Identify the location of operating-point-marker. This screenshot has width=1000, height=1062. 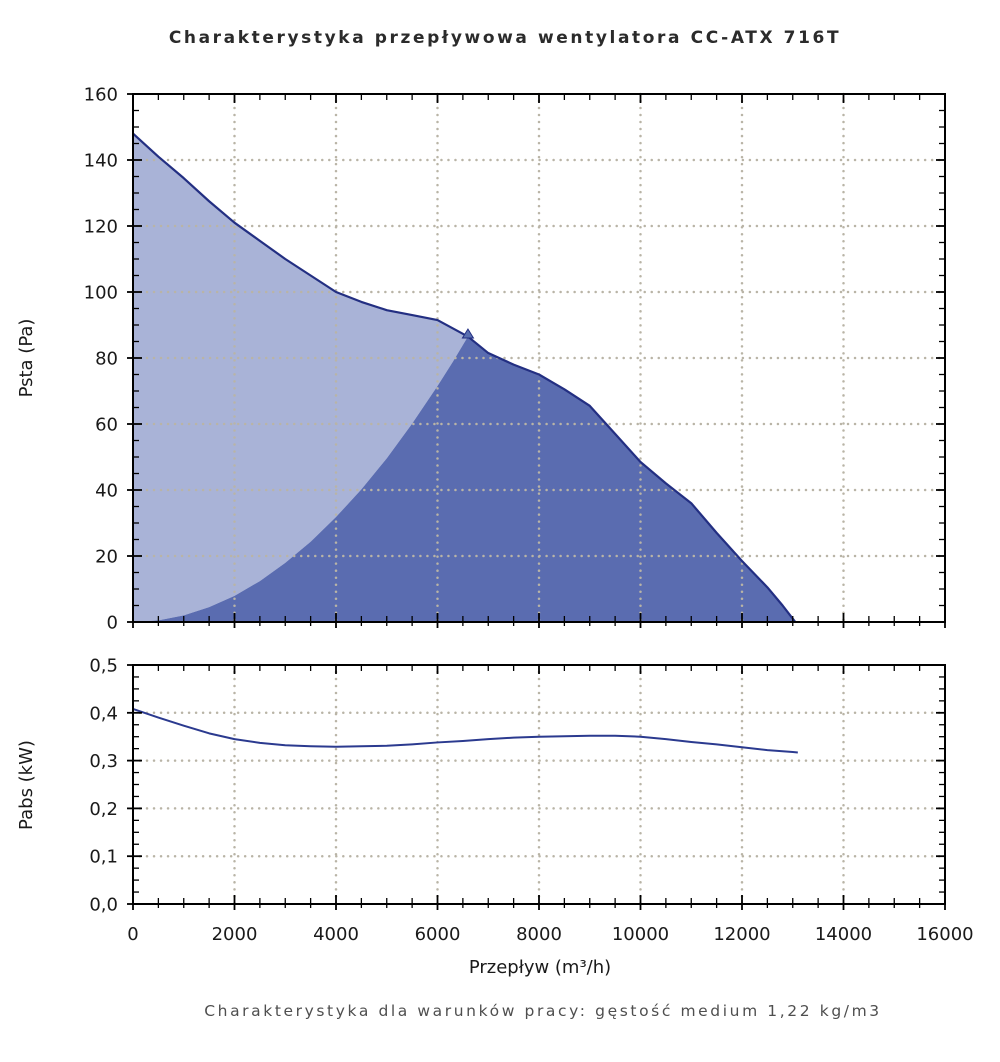
(468, 333).